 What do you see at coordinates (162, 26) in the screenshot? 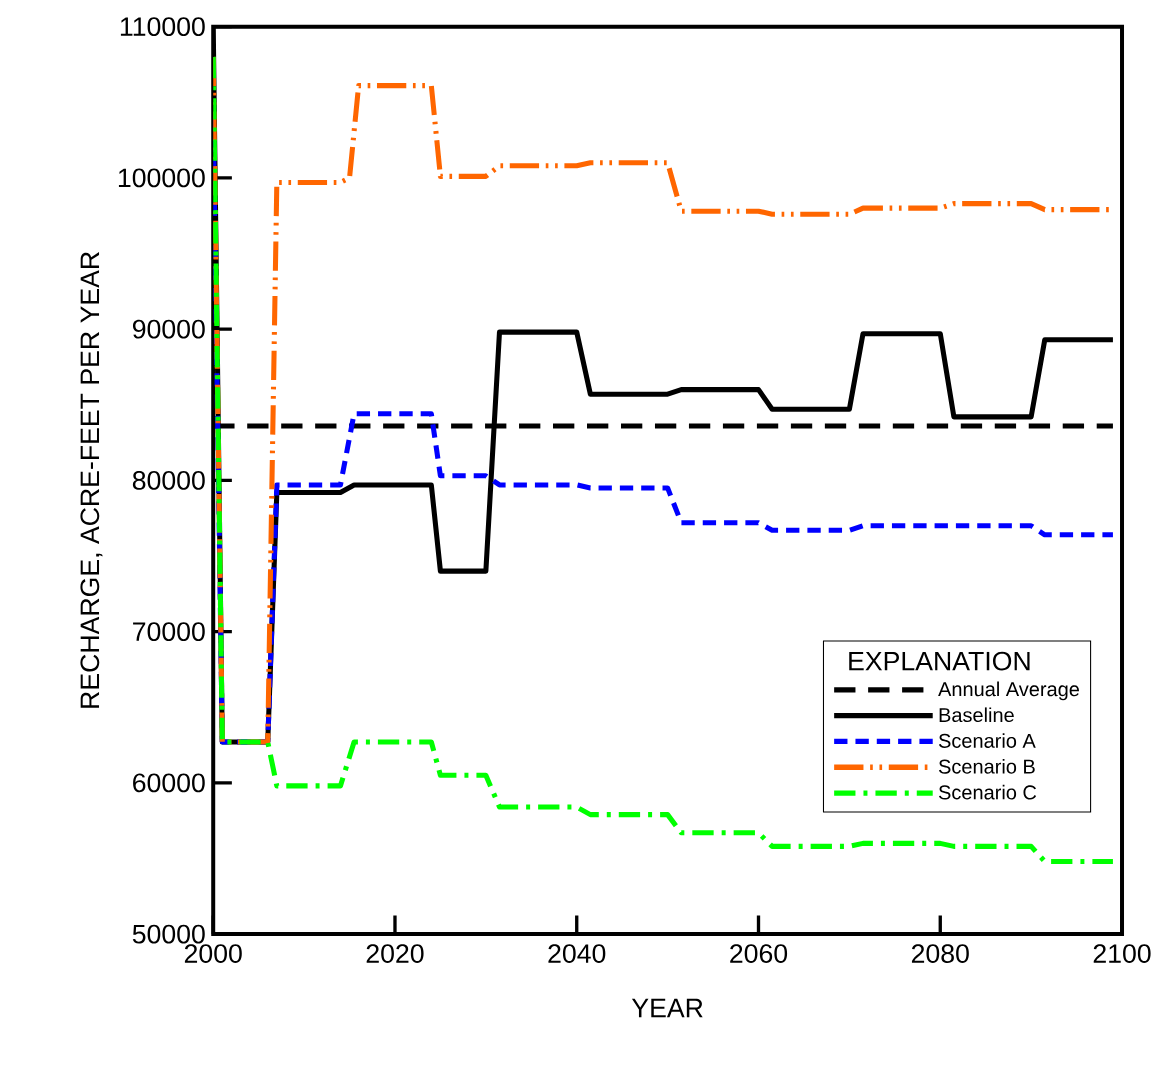
I see `y-tick-label: 110000` at bounding box center [162, 26].